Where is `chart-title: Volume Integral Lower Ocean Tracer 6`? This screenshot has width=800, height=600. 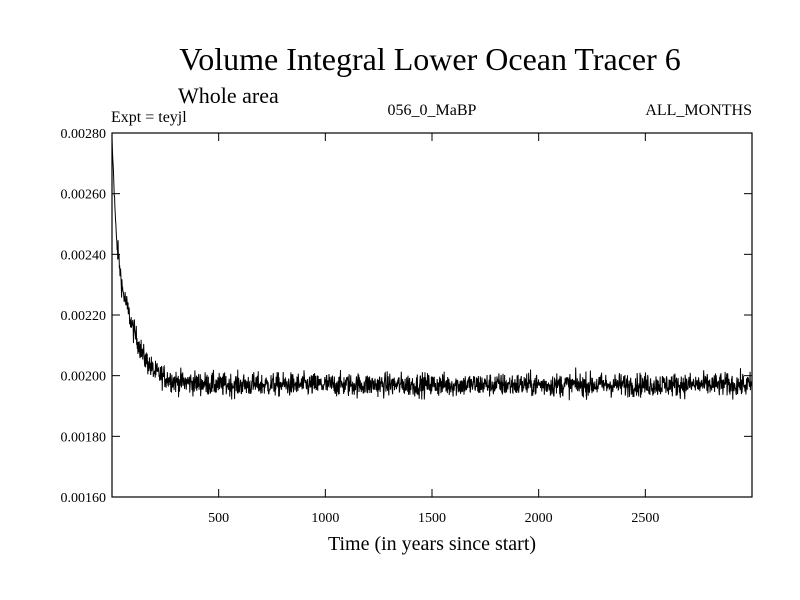
chart-title: Volume Integral Lower Ocean Tracer 6 is located at coordinates (429, 59).